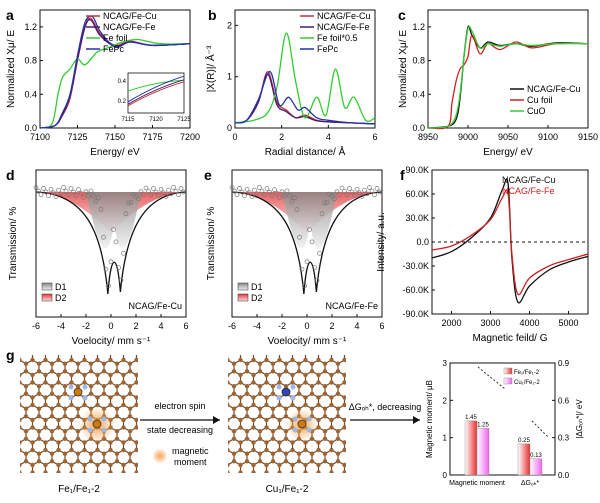  What do you see at coordinates (184, 120) in the screenshot?
I see `inset-x-tick-label: 7125` at bounding box center [184, 120].